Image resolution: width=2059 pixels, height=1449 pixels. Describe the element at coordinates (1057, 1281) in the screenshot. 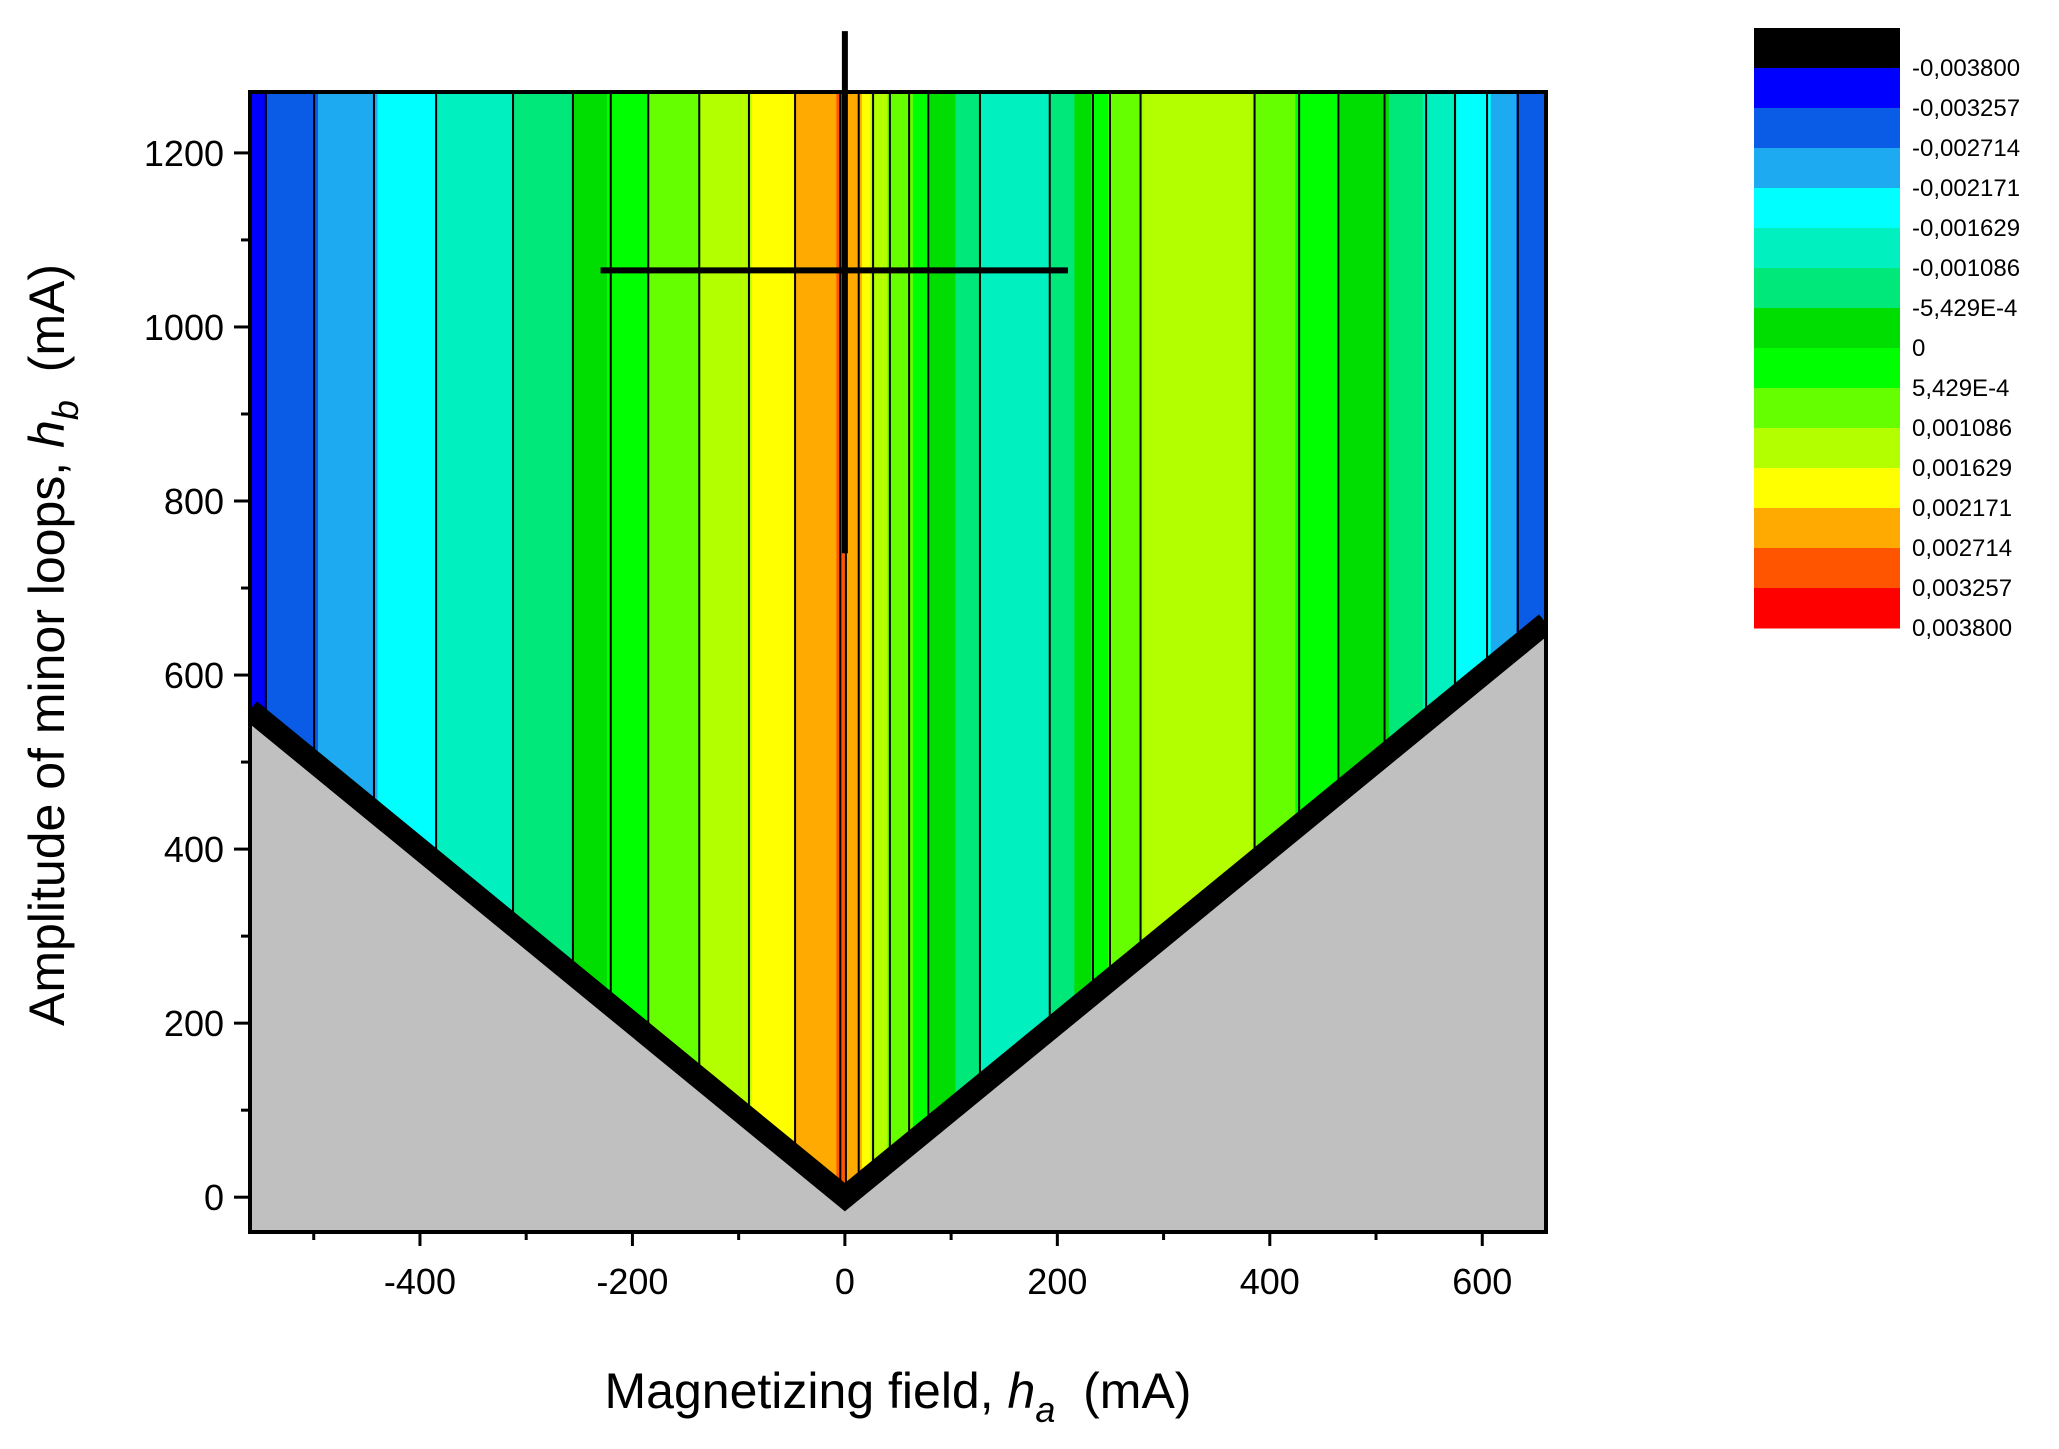

I see `x-tick-label: 200` at that location.